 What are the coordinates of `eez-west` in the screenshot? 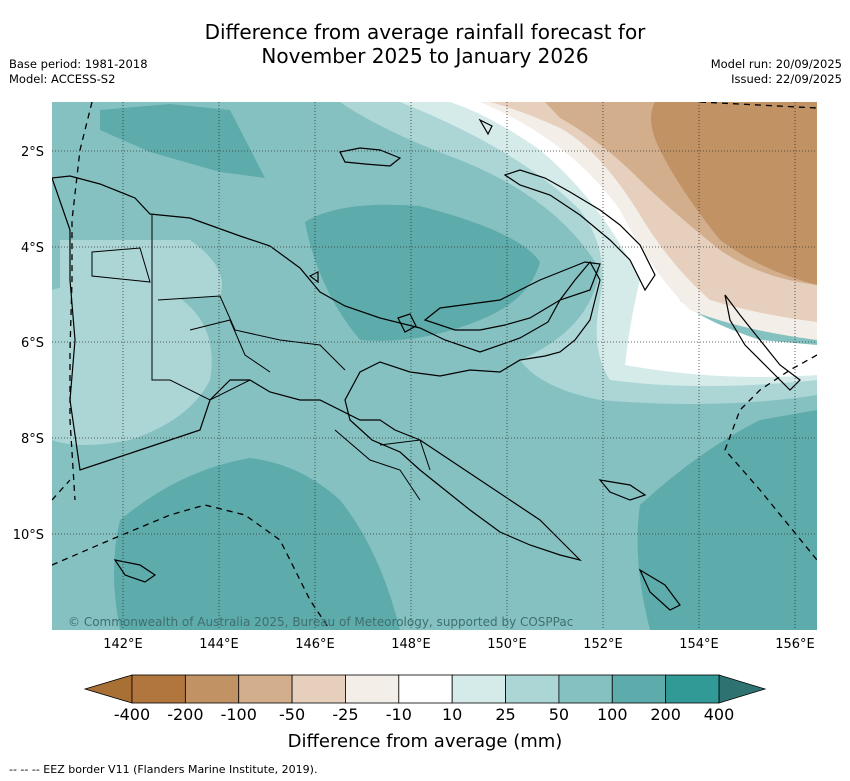 It's located at (81, 301).